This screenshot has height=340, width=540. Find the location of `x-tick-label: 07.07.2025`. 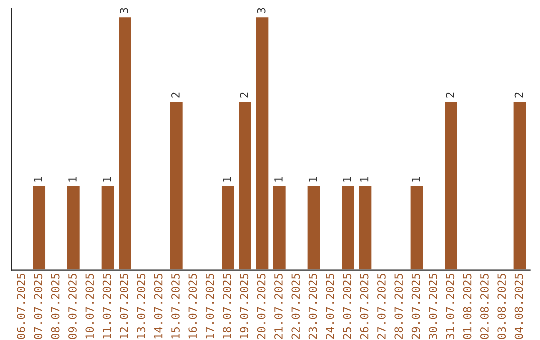

x-tick-label: 07.07.2025 is located at coordinates (38, 307).